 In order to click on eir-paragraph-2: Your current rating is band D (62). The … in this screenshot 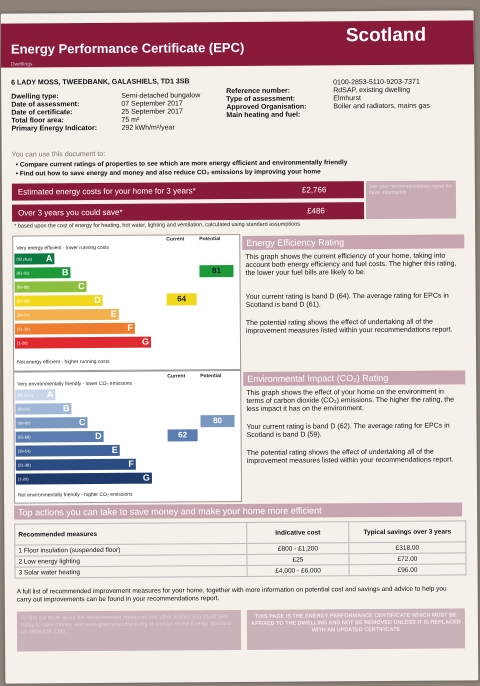, I will do `click(348, 430)`.